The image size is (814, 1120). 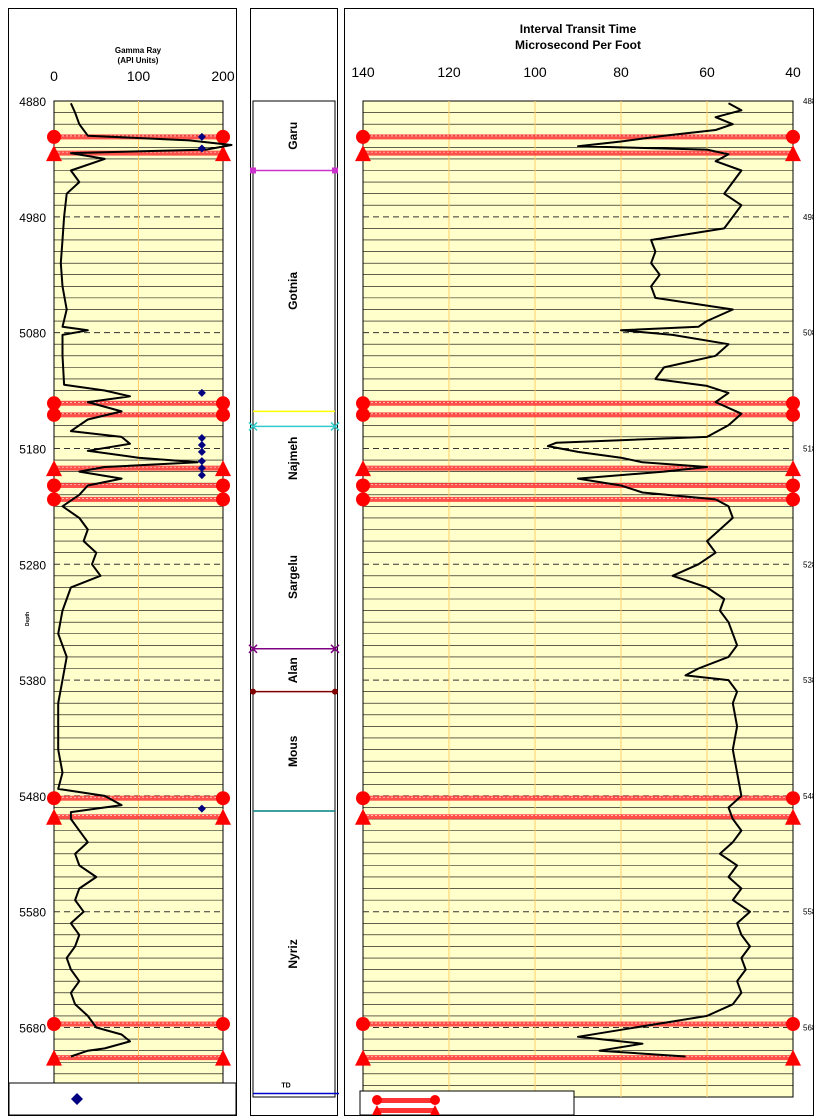 What do you see at coordinates (293, 577) in the screenshot?
I see `formation-label: Sargelu` at bounding box center [293, 577].